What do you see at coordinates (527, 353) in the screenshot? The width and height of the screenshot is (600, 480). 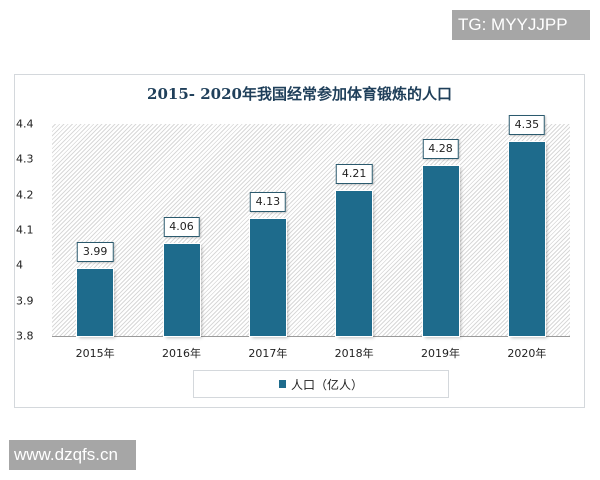 I see `x-tick-label: 2020年` at bounding box center [527, 353].